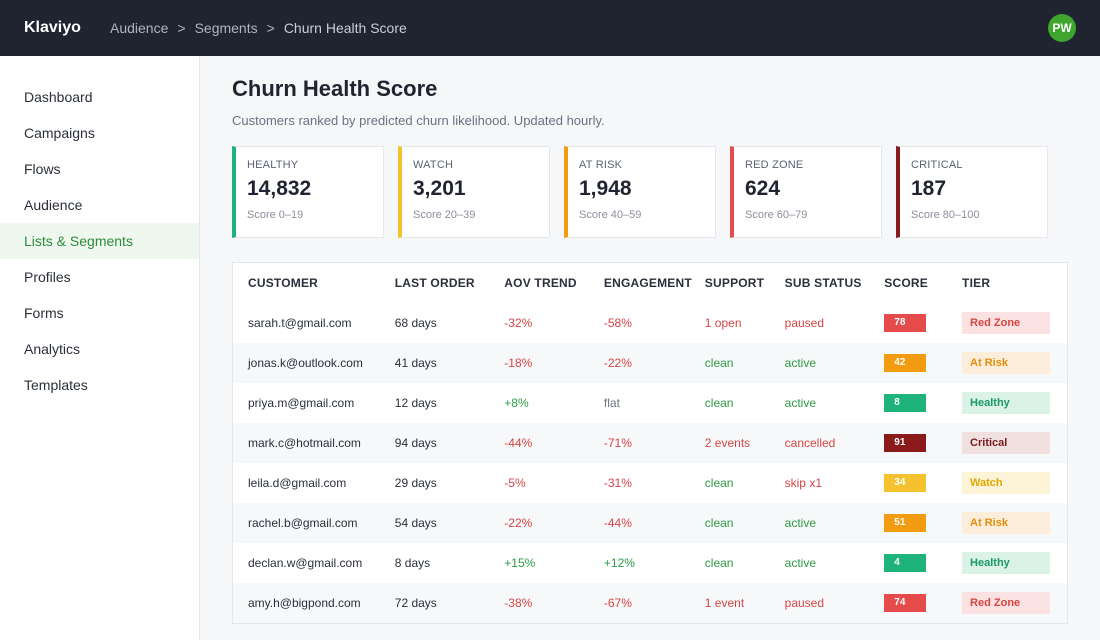 This screenshot has height=640, width=1100. Describe the element at coordinates (724, 603) in the screenshot. I see `support-status: 1 event` at that location.